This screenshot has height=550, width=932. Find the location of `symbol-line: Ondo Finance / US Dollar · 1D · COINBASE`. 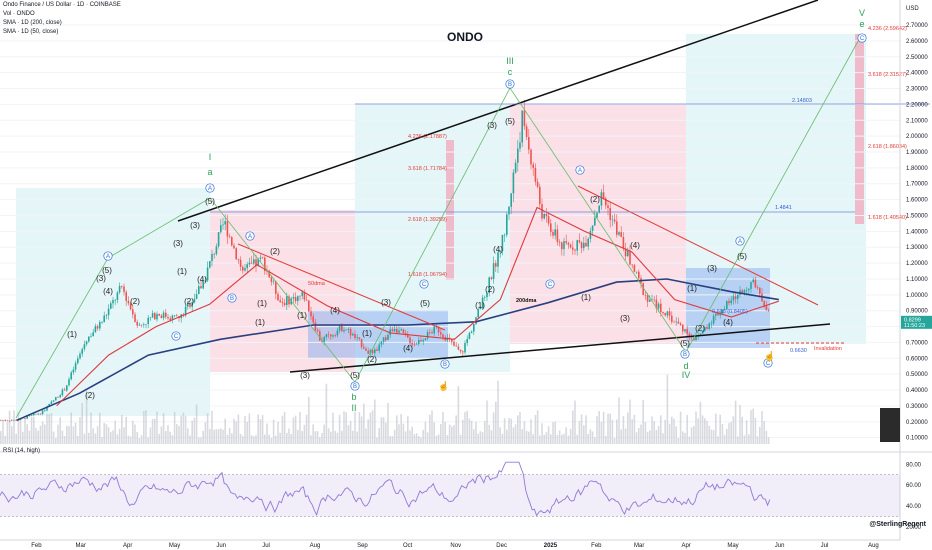

symbol-line: Ondo Finance / US Dollar · 1D · COINBASE is located at coordinates (62, 5).